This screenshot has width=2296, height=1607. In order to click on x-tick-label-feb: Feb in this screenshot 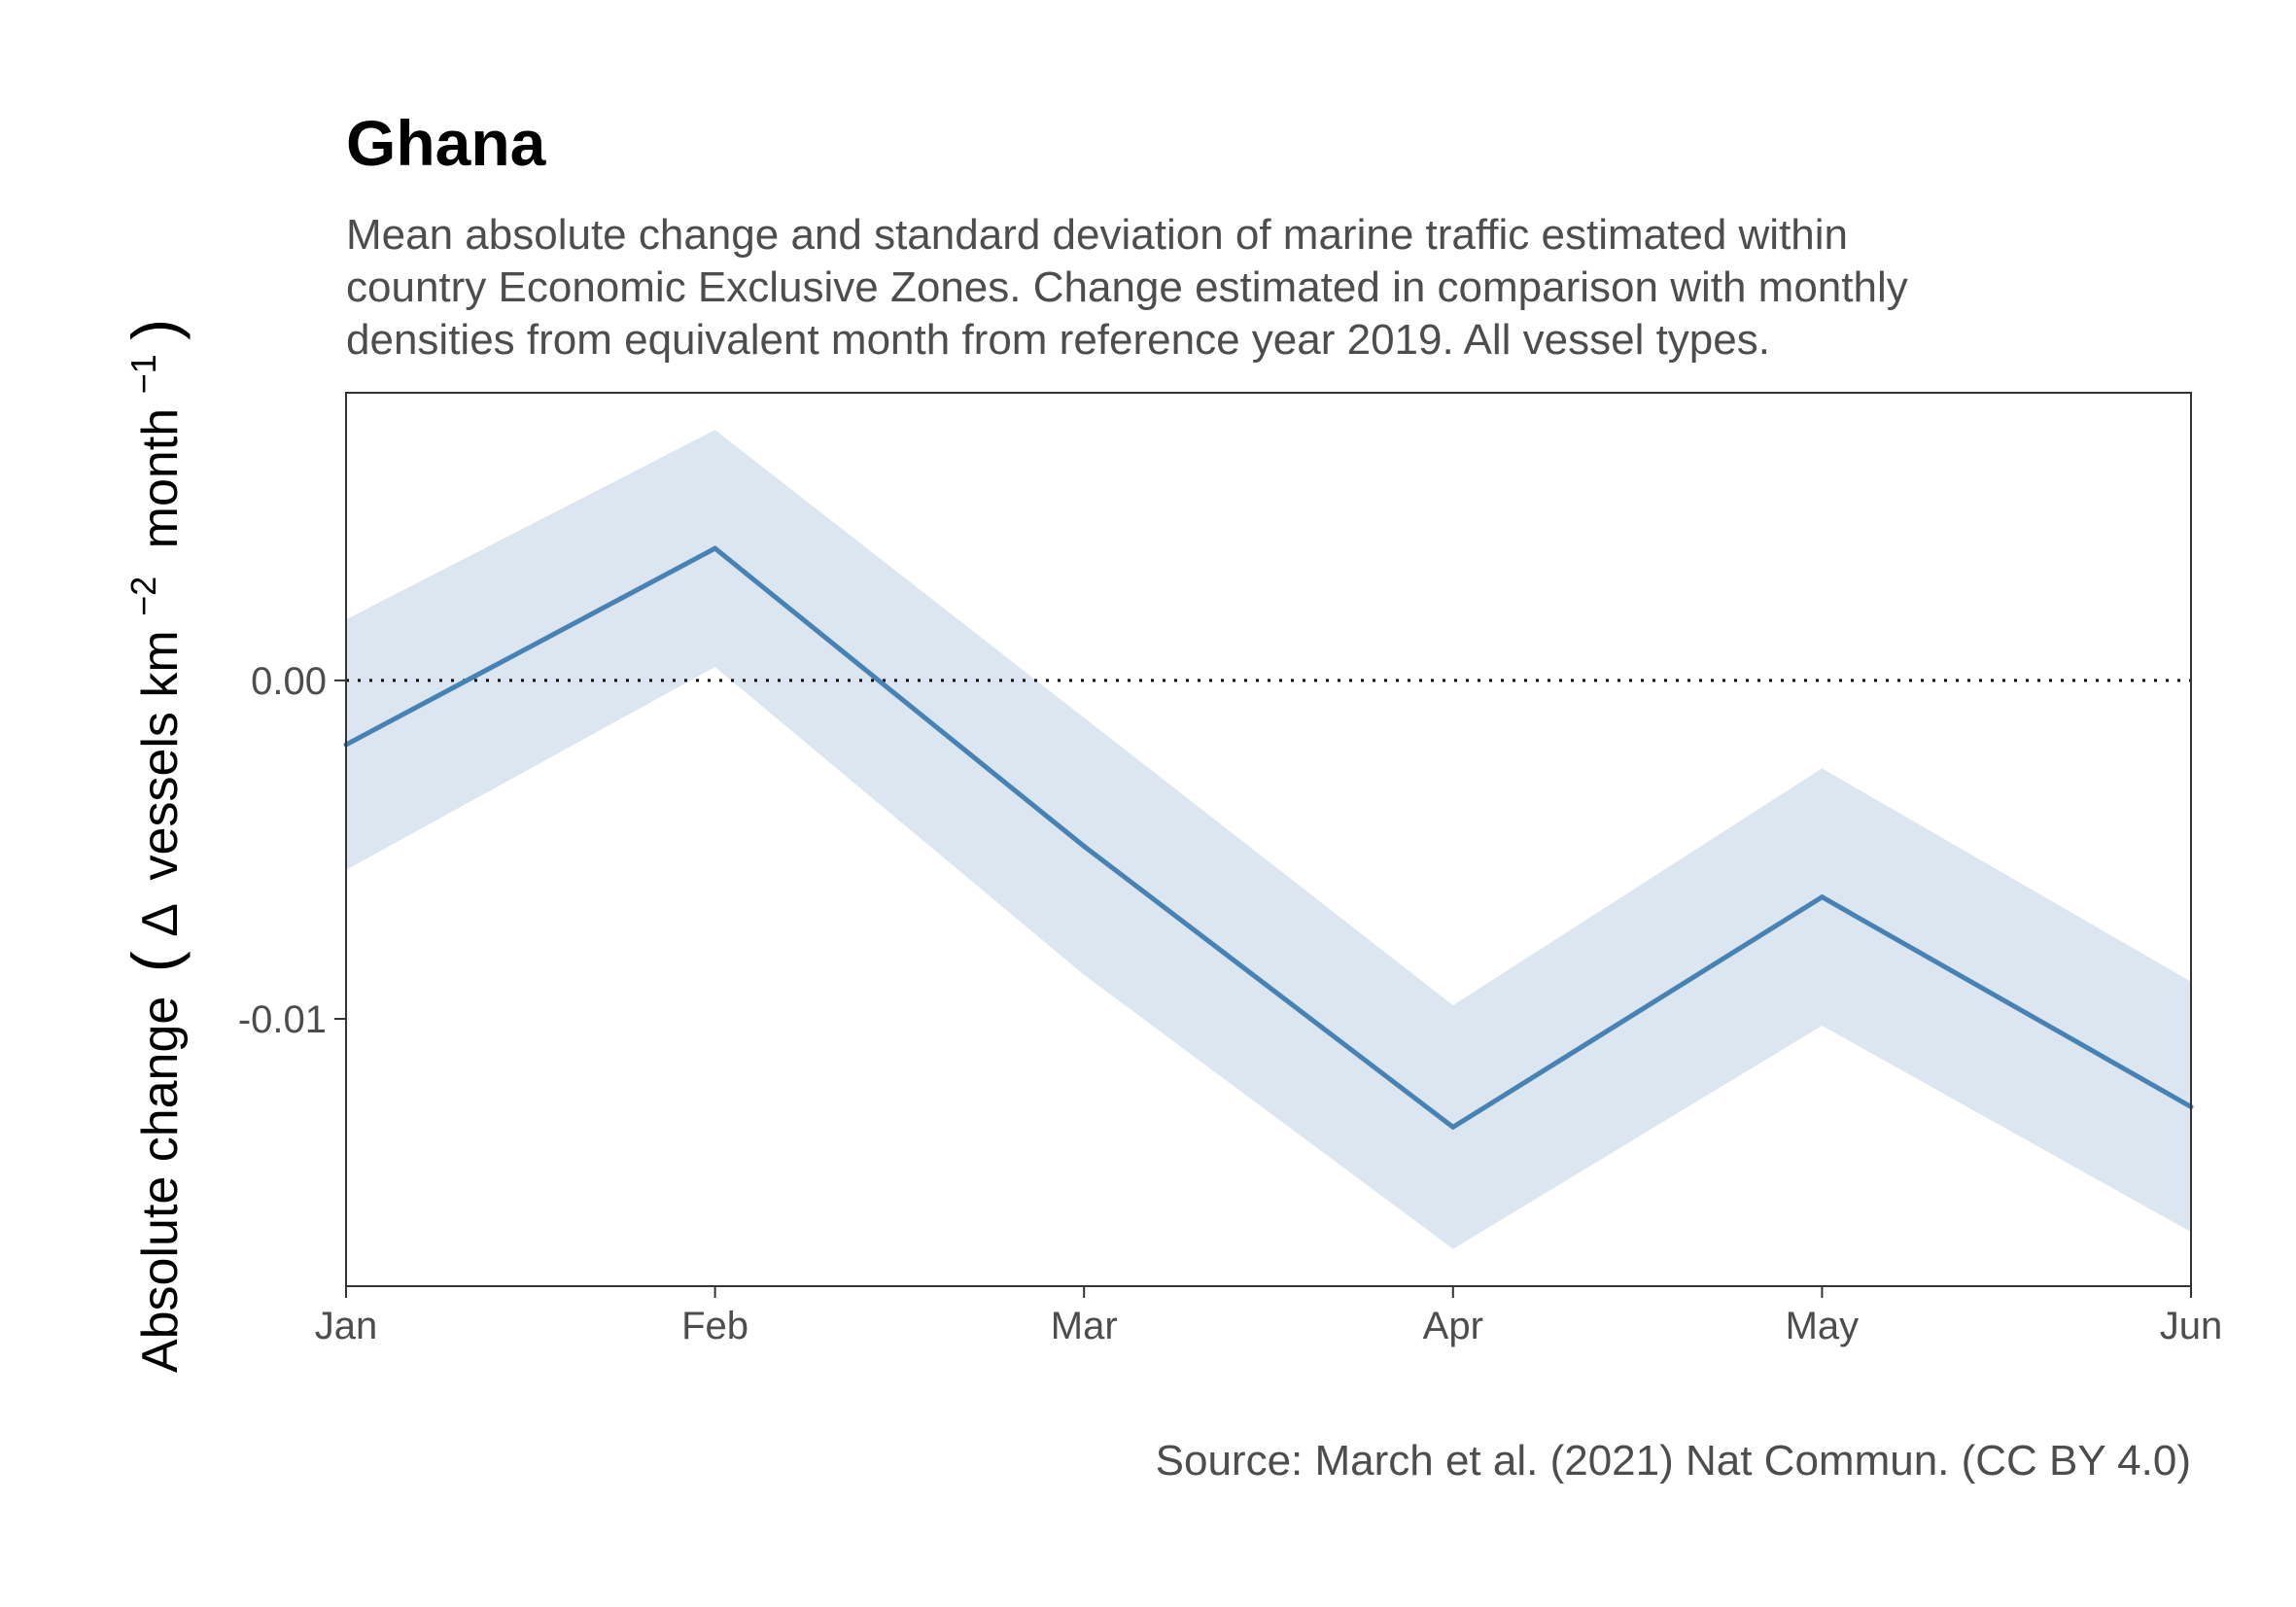, I will do `click(714, 1326)`.